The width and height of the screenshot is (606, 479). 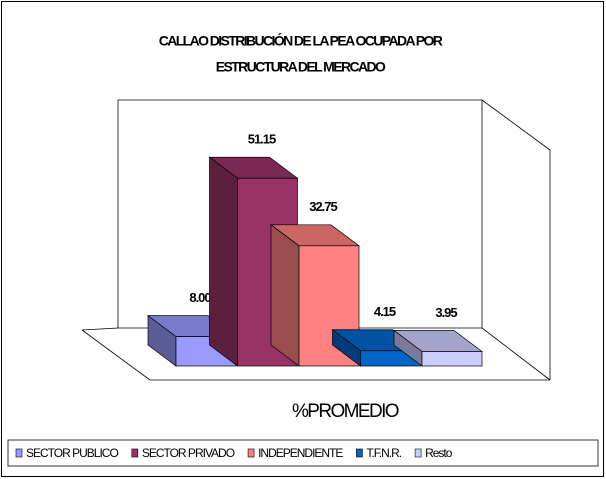 What do you see at coordinates (452, 359) in the screenshot?
I see `bar-front` at bounding box center [452, 359].